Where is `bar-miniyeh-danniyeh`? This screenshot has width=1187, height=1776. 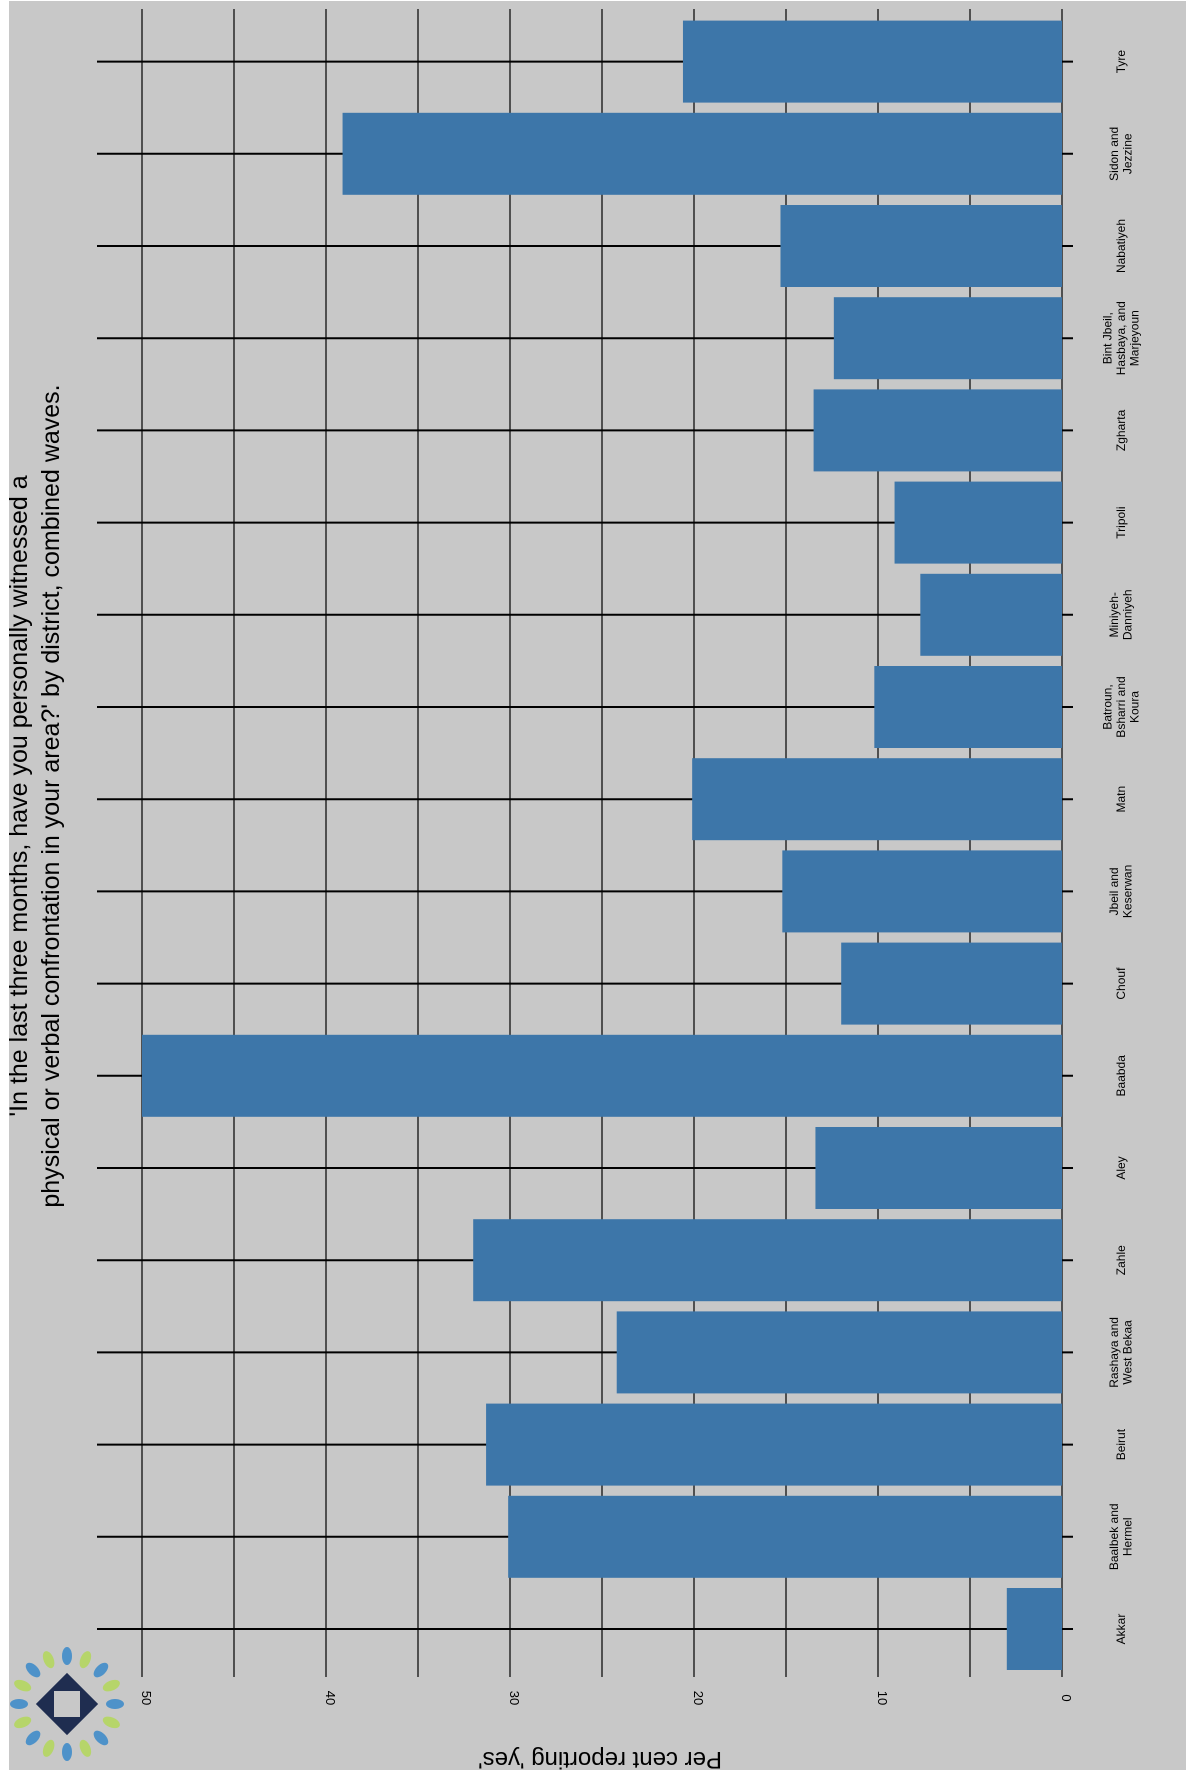
bar-miniyeh-danniyeh is located at coordinates (991, 614).